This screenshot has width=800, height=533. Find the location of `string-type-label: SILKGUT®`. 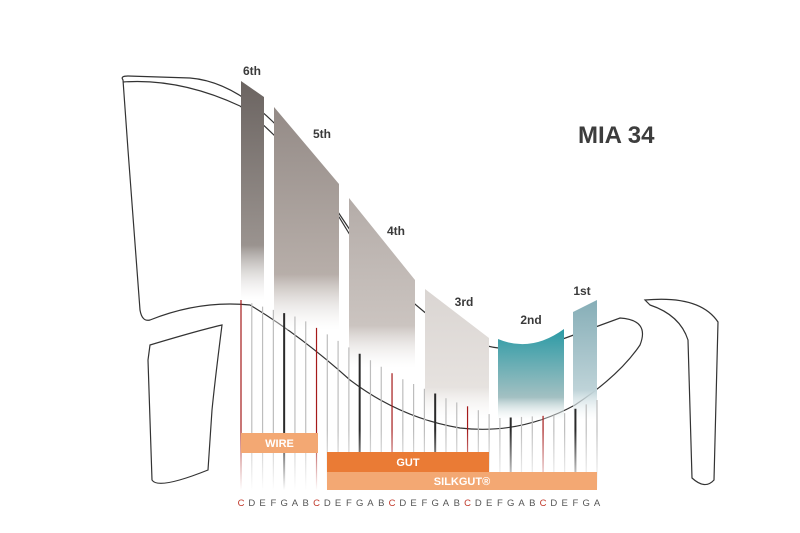

string-type-label: SILKGUT® is located at coordinates (462, 482).